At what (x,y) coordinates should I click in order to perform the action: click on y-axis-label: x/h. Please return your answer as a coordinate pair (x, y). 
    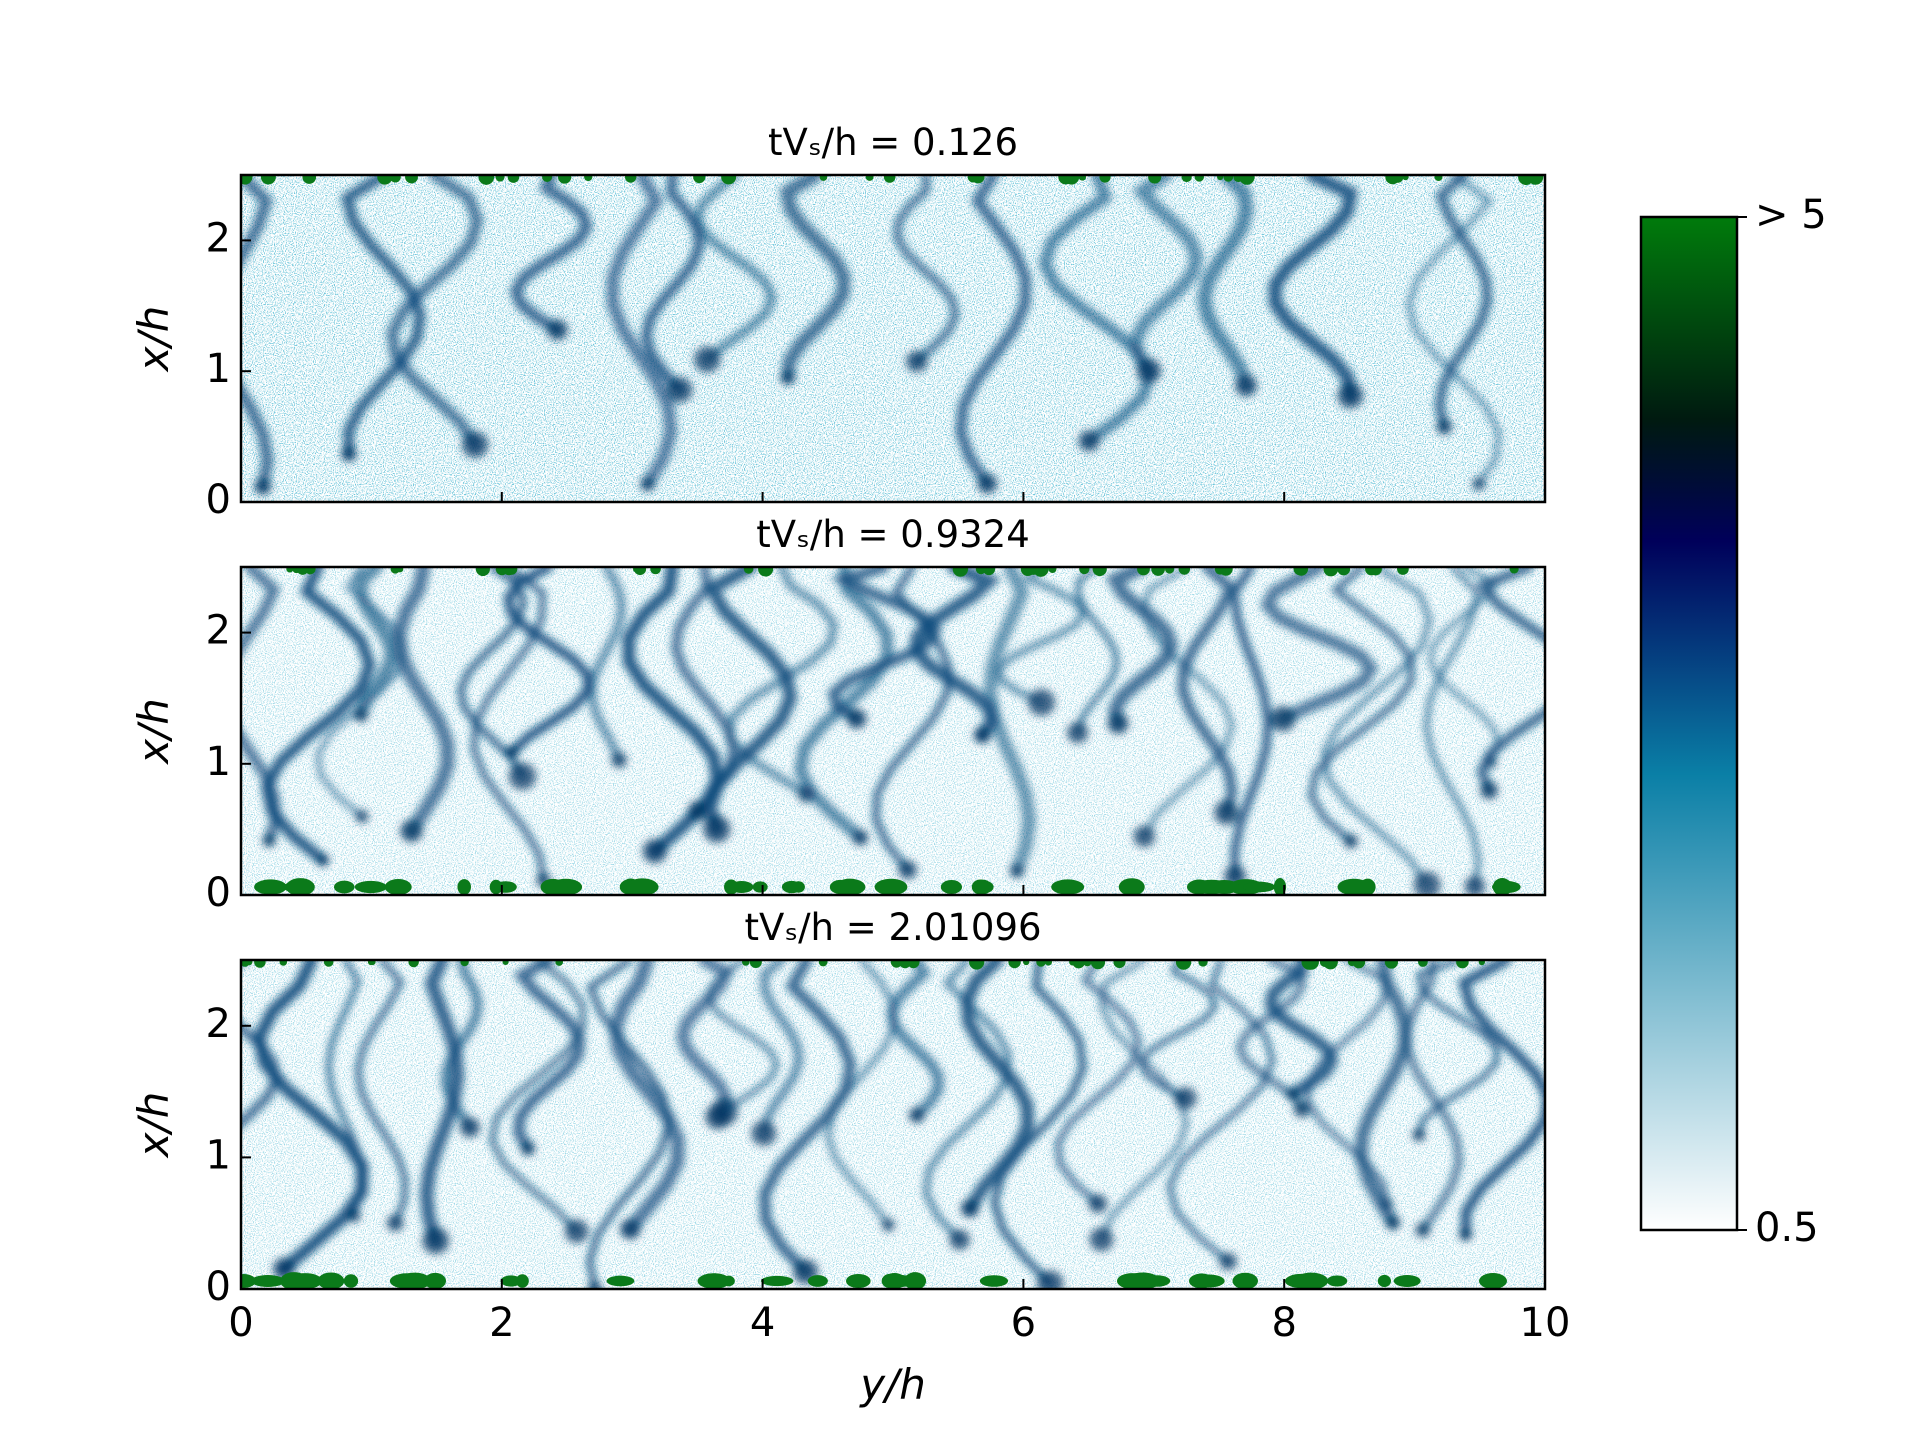
    Looking at the image, I should click on (153, 1126).